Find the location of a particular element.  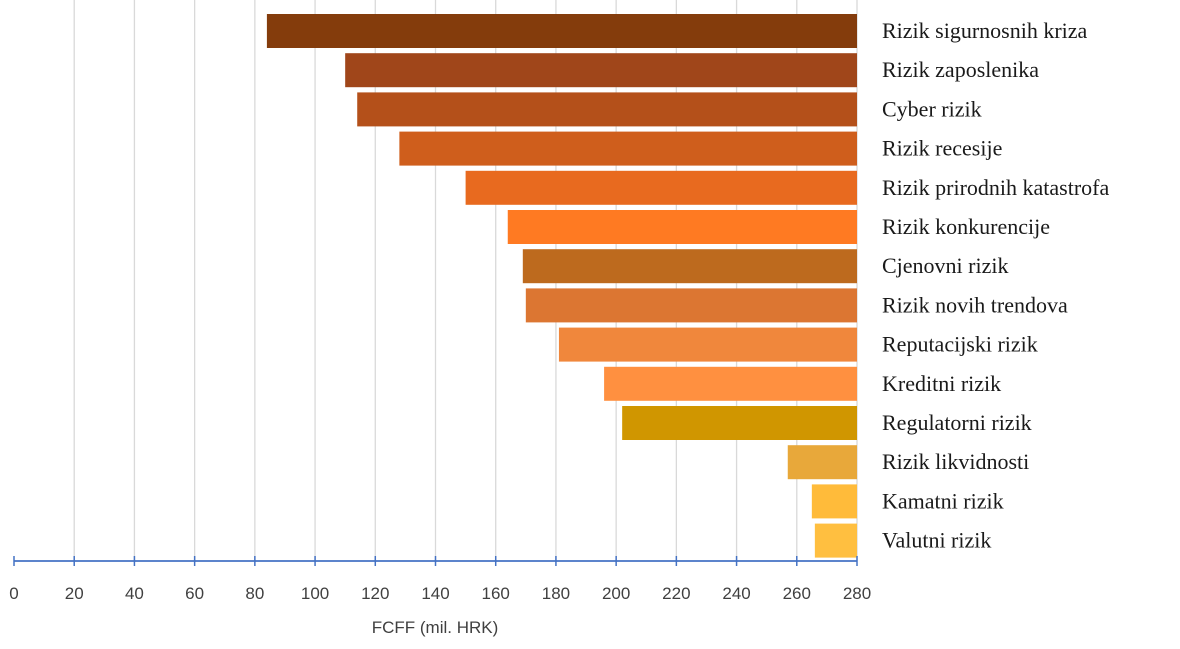

bar-rizik-prirodnih-katastrofa is located at coordinates (661, 187).